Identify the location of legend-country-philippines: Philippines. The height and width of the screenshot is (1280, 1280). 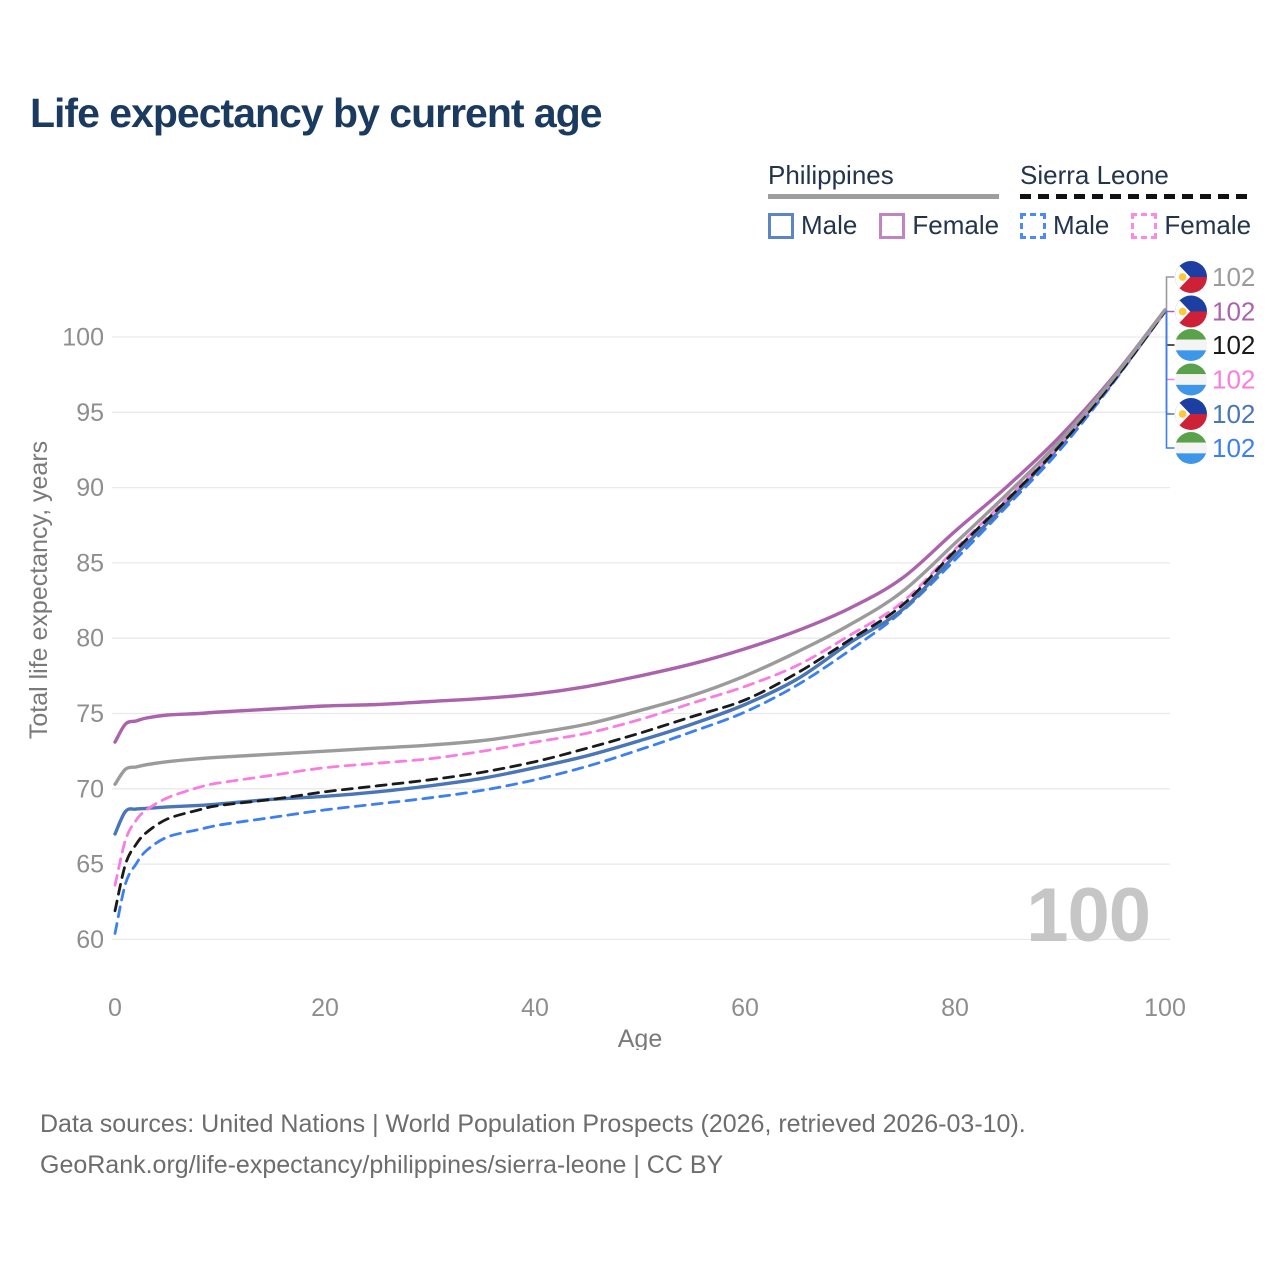
(831, 175).